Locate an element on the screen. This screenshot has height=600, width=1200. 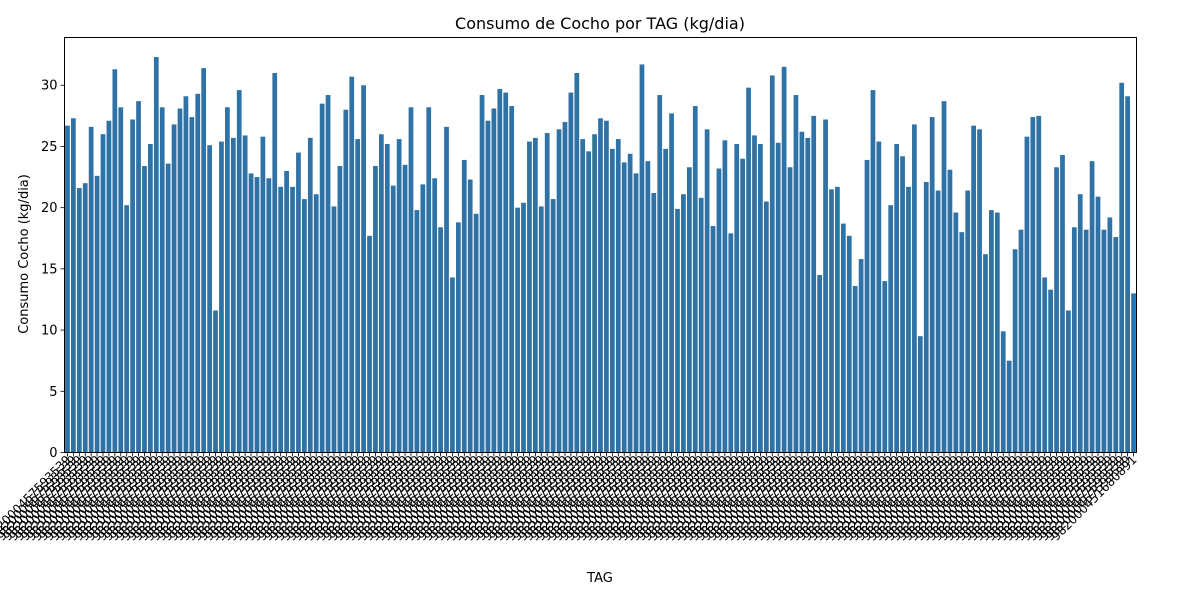
x-axis-label: TAG is located at coordinates (599, 578).